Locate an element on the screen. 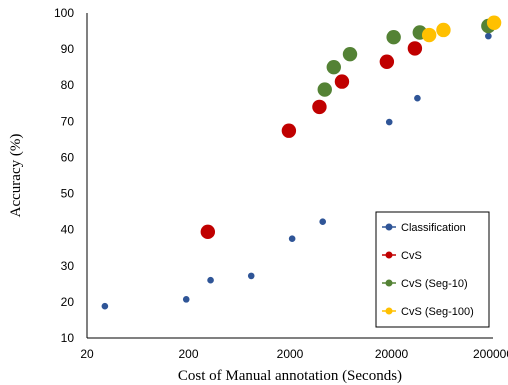 Image resolution: width=508 pixels, height=385 pixels. y-tick-label: 50 is located at coordinates (68, 194).